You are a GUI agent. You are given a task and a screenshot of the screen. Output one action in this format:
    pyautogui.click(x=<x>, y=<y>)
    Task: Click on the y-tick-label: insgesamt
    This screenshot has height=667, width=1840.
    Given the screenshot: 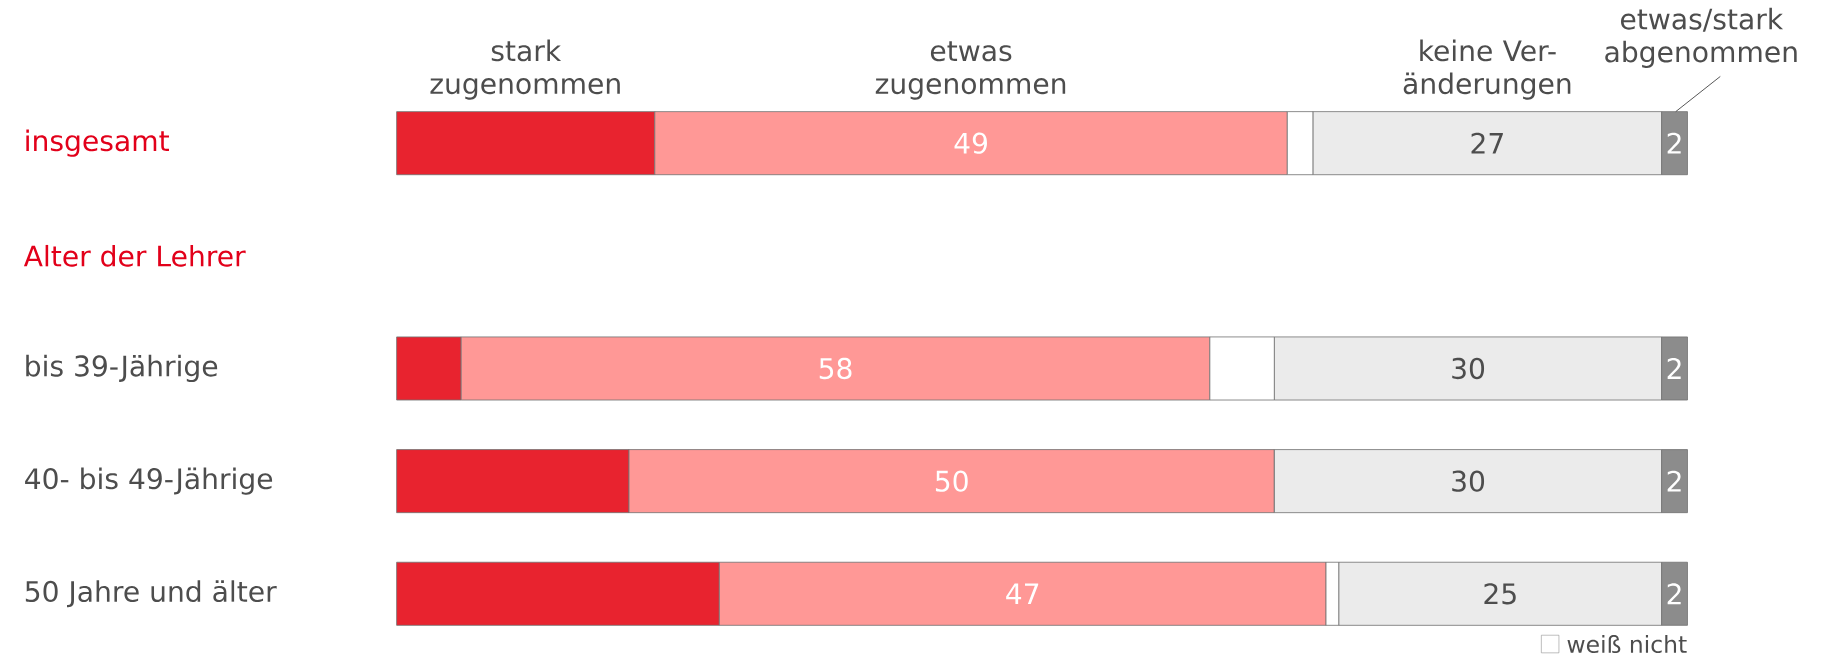 What is the action you would take?
    pyautogui.click(x=97, y=143)
    